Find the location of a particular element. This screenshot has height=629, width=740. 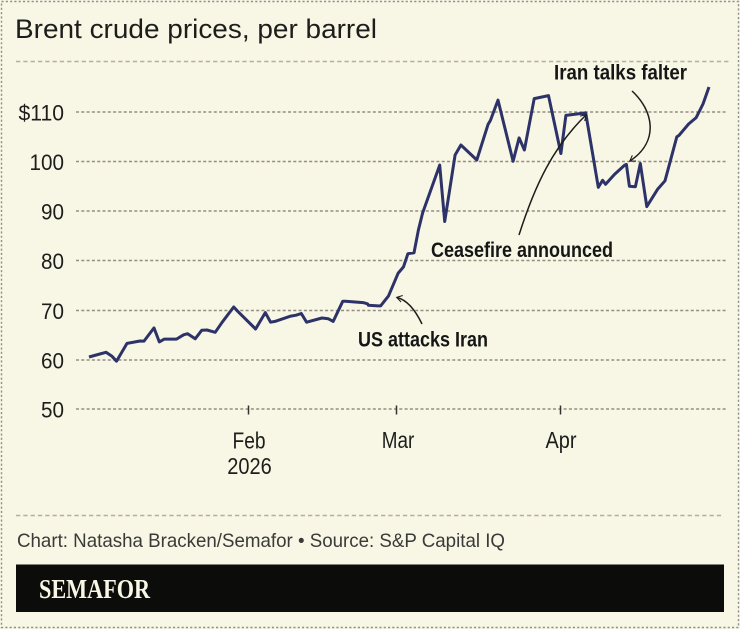

svg-text: 90 is located at coordinates (52, 211).